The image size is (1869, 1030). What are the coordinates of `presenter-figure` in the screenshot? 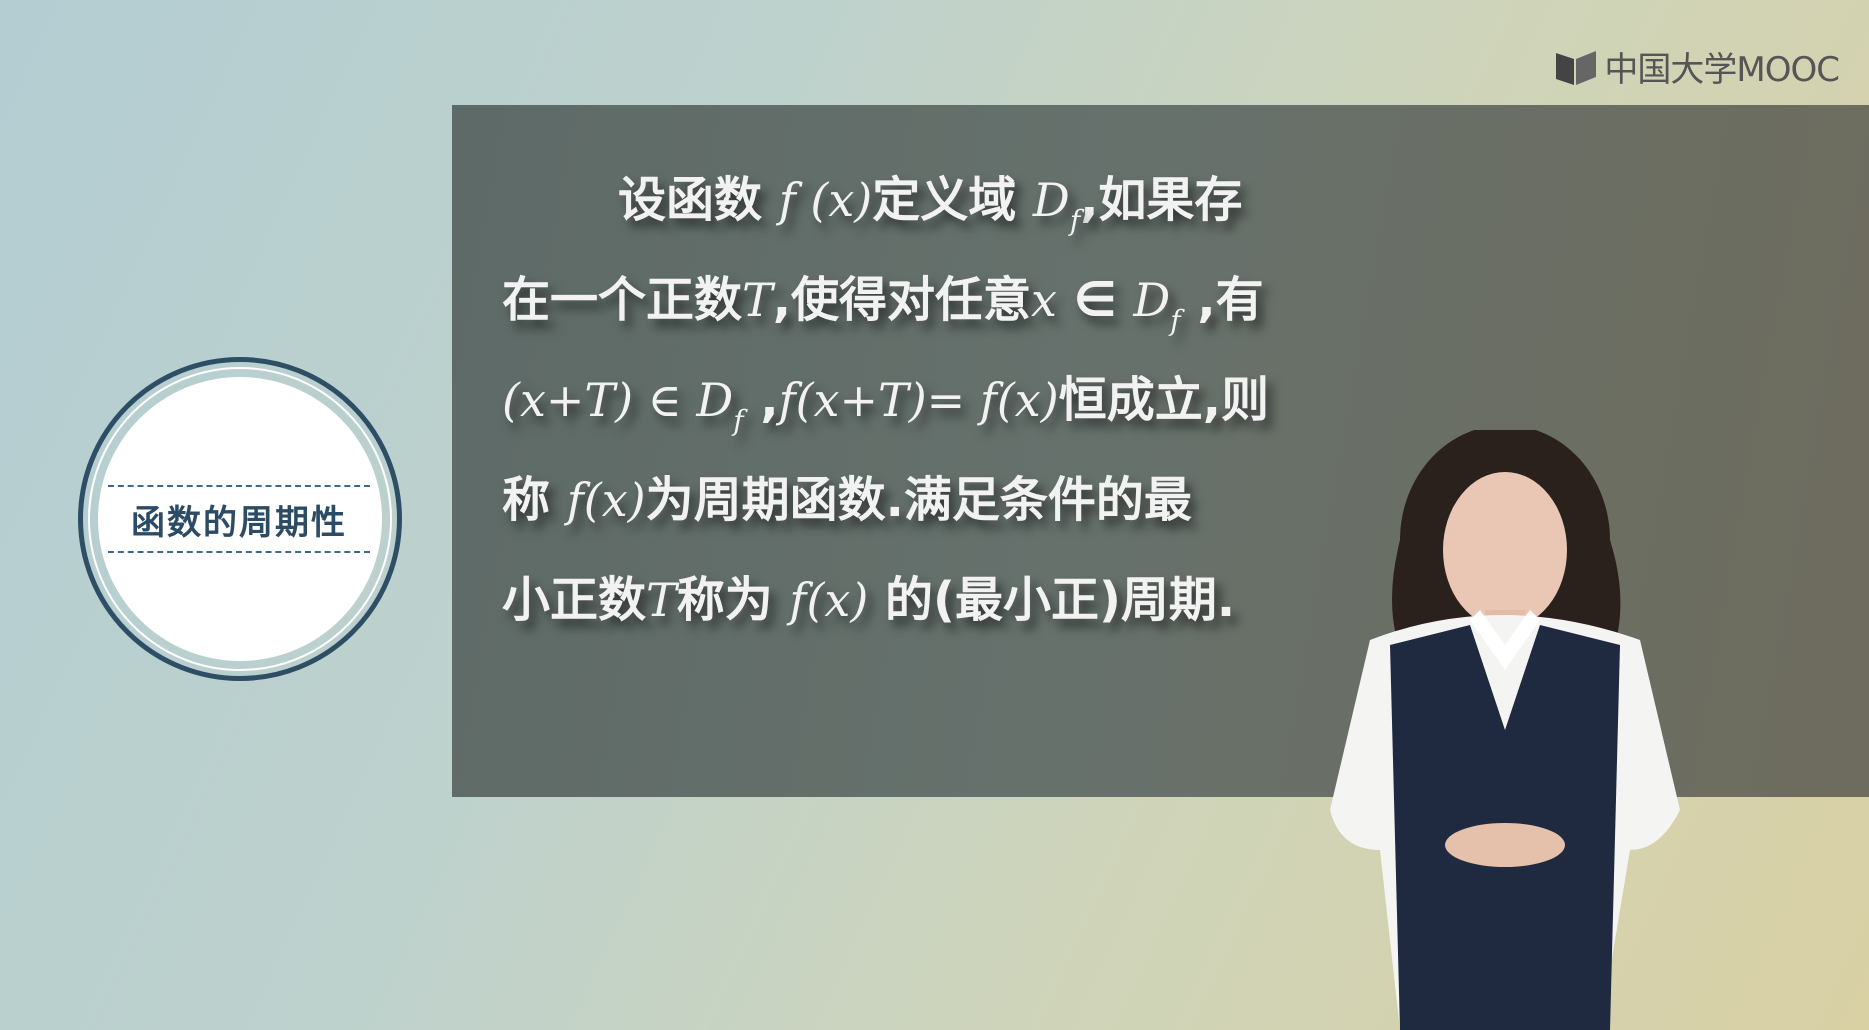 It's located at (1505, 730).